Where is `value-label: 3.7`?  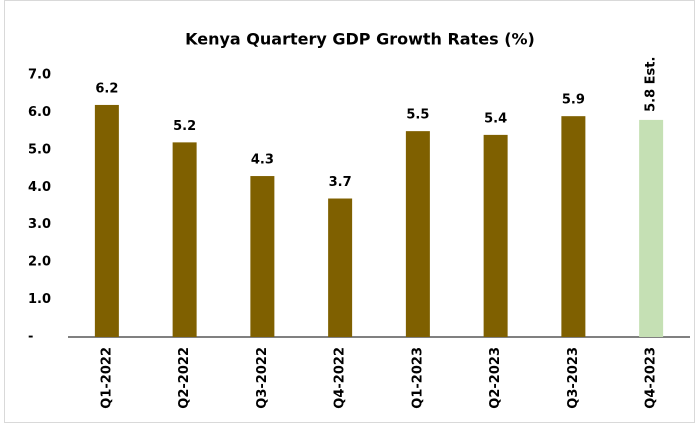
value-label: 3.7 is located at coordinates (340, 182).